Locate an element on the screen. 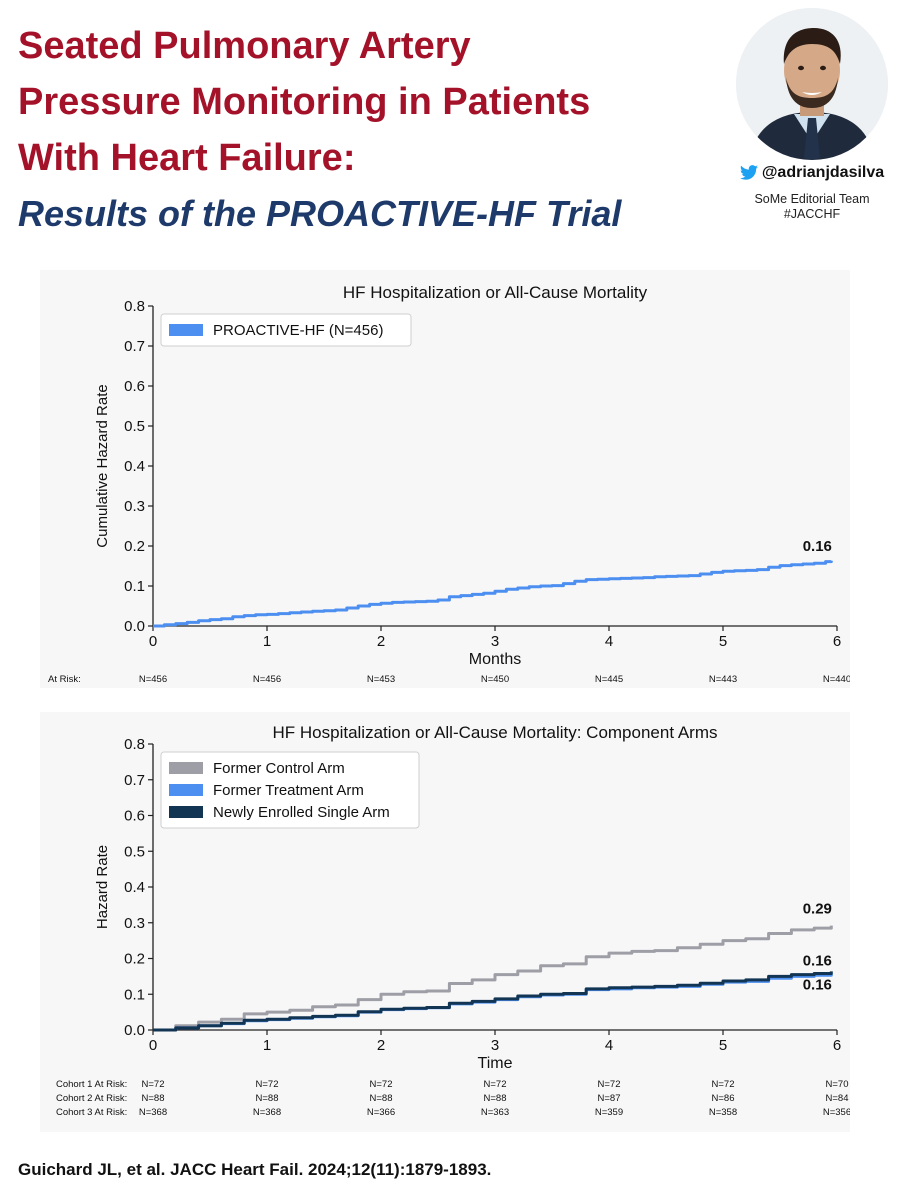 This screenshot has width=900, height=1200. at-risk-value: N=443 is located at coordinates (723, 679).